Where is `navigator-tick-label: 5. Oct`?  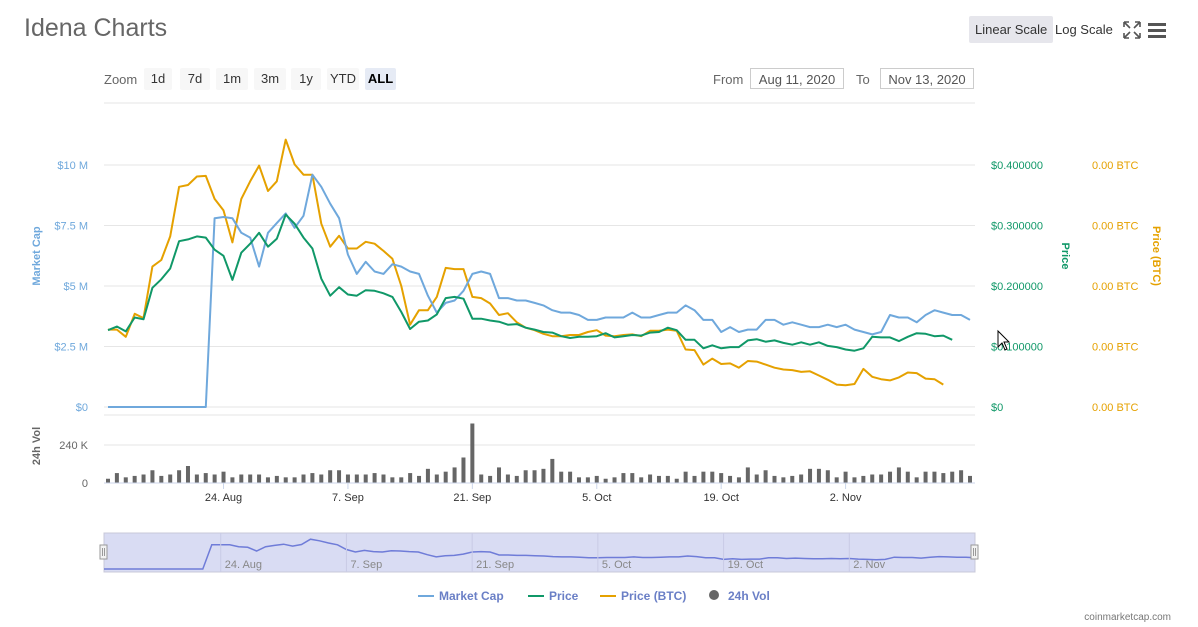
navigator-tick-label: 5. Oct is located at coordinates (616, 565).